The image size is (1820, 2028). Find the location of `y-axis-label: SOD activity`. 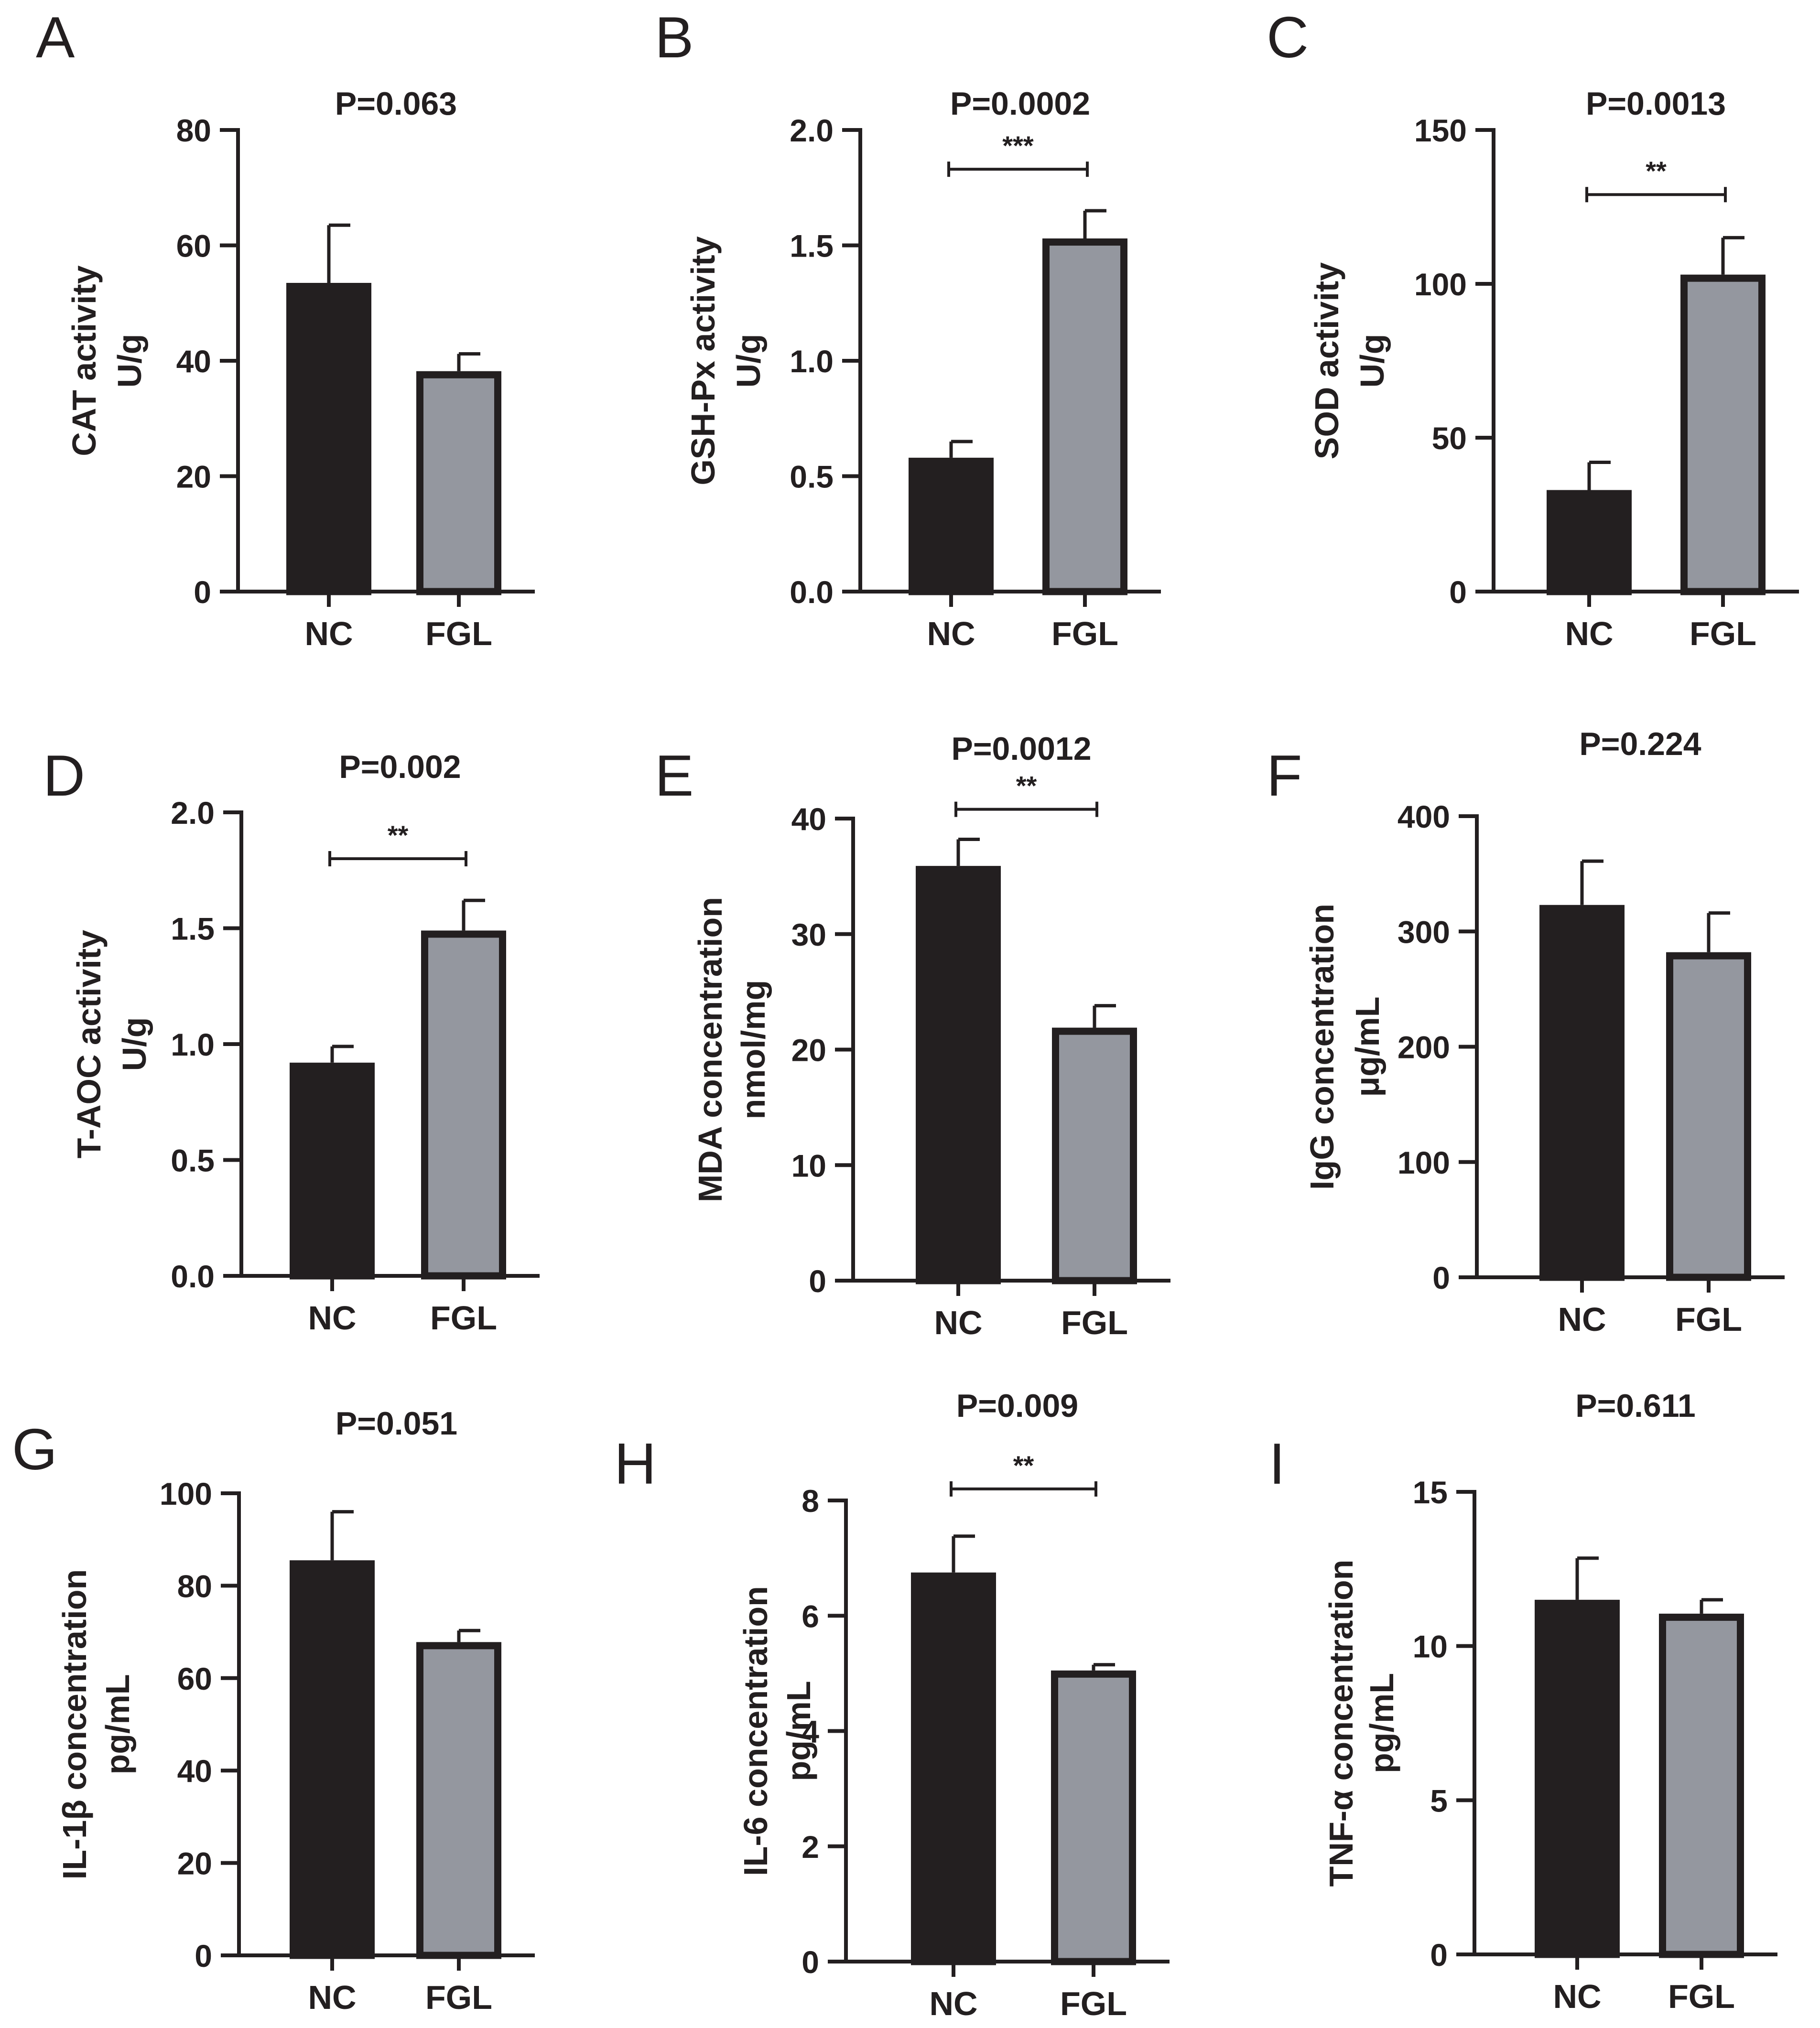

y-axis-label: SOD activity is located at coordinates (1327, 360).